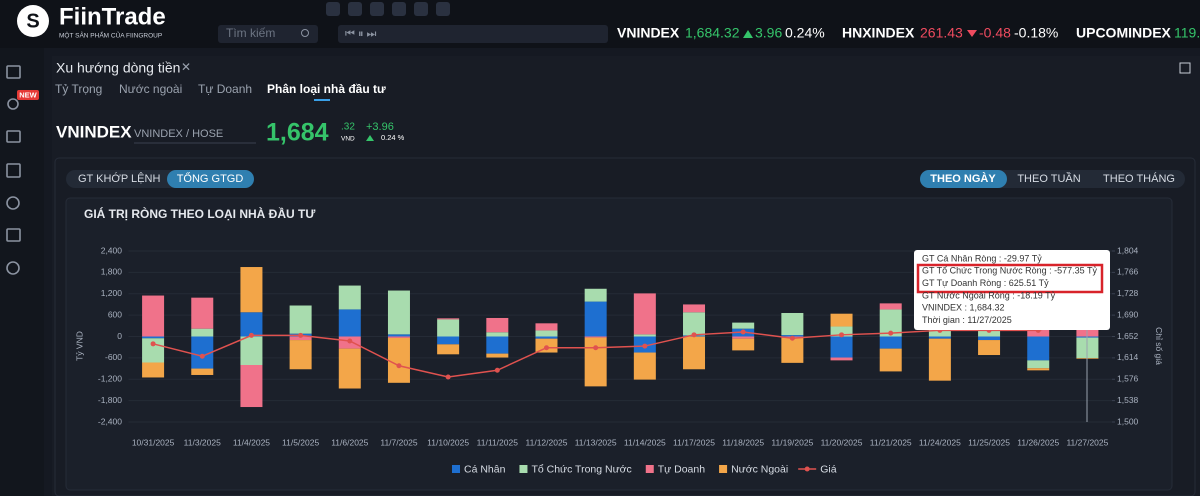  Describe the element at coordinates (186, 67) in the screenshot. I see `close-icon: ✕` at that location.